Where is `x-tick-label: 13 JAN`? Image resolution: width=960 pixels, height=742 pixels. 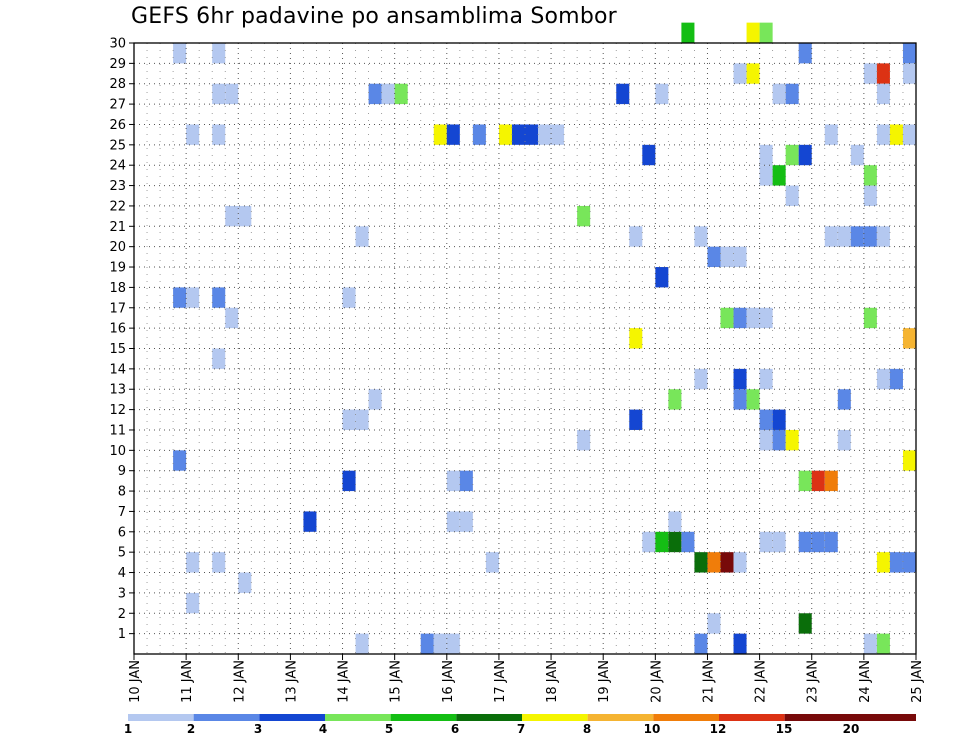
x-tick-label: 13 JAN is located at coordinates (291, 681).